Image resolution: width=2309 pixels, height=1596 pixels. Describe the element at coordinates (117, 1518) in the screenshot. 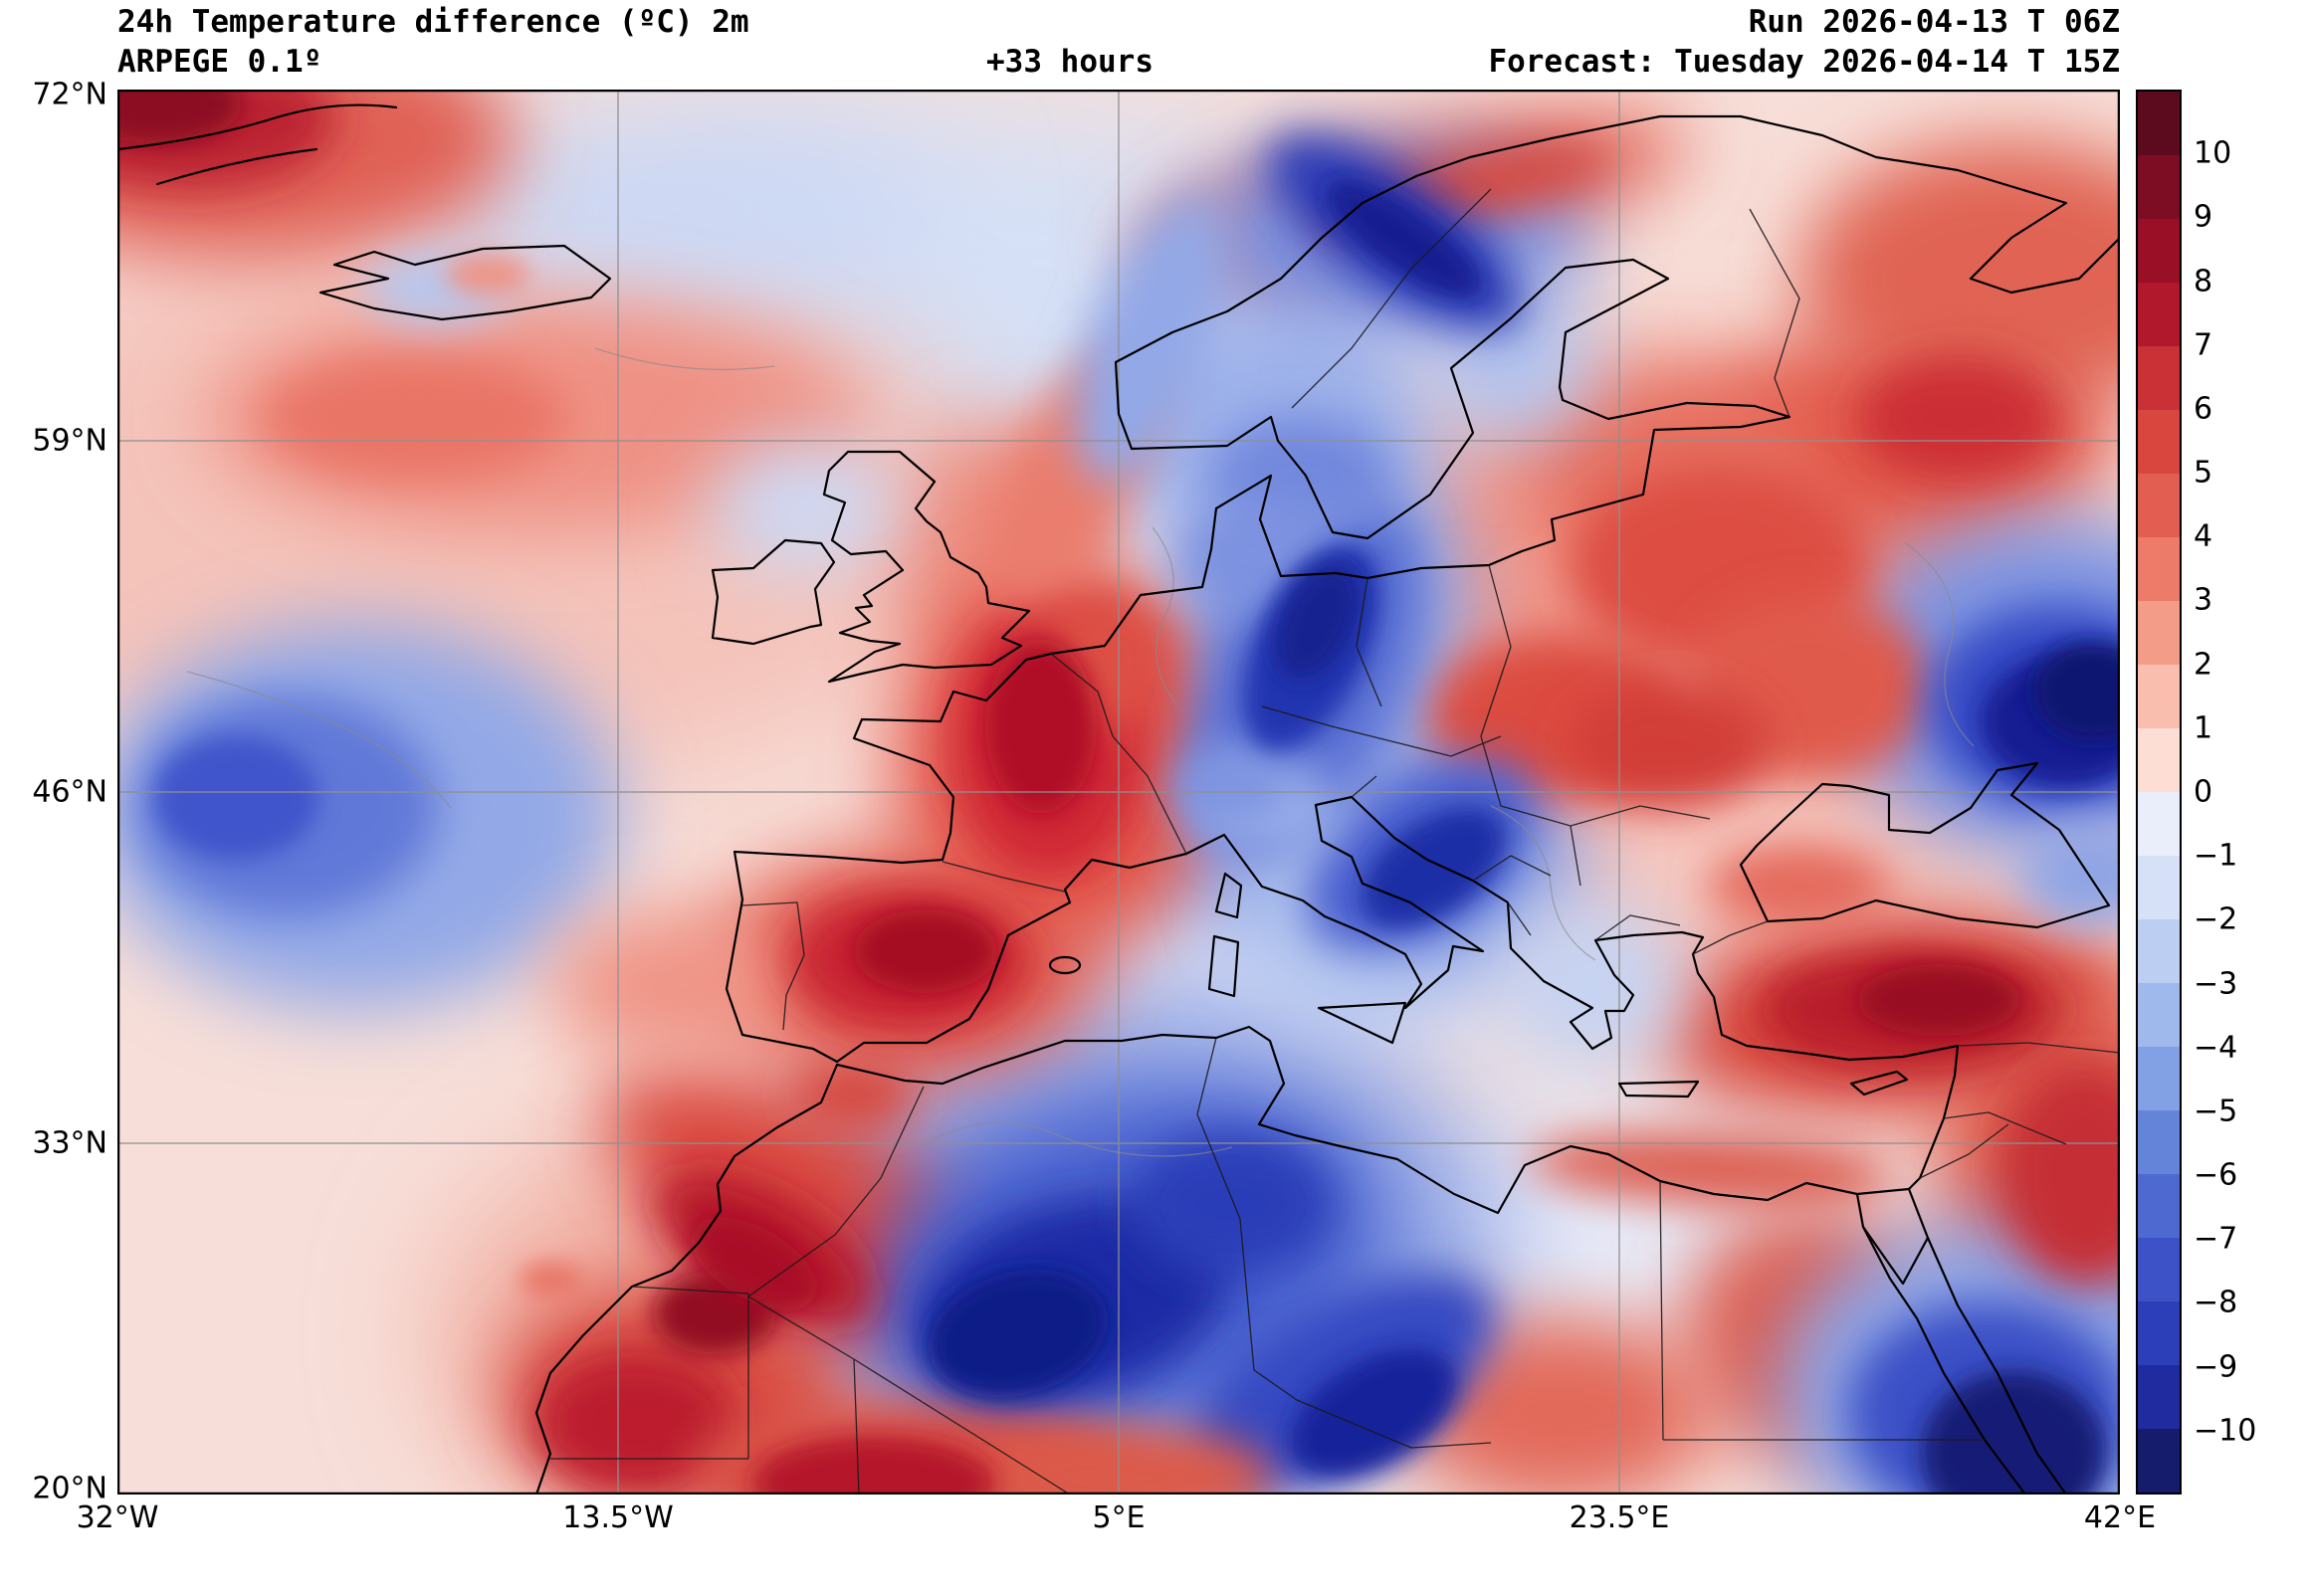

I see `lon-tick-label: 32°W` at that location.